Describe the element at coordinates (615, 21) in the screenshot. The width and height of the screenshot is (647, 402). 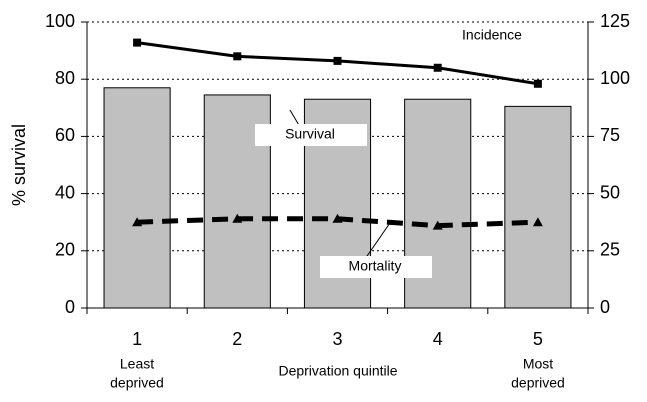
I see `y2-tick-label: 125` at that location.